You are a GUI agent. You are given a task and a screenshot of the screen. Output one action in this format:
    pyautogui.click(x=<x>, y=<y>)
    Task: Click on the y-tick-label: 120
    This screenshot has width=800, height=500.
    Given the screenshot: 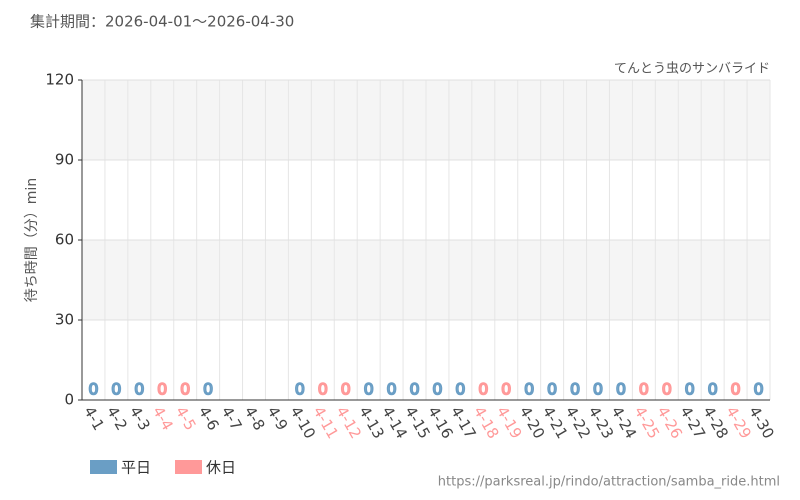 What is the action you would take?
    pyautogui.click(x=59, y=80)
    